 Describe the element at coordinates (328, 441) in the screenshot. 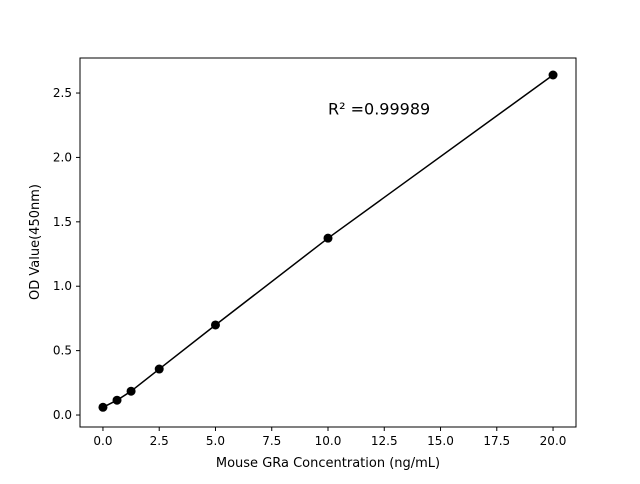

I see `x-tick-label: 10.0` at that location.